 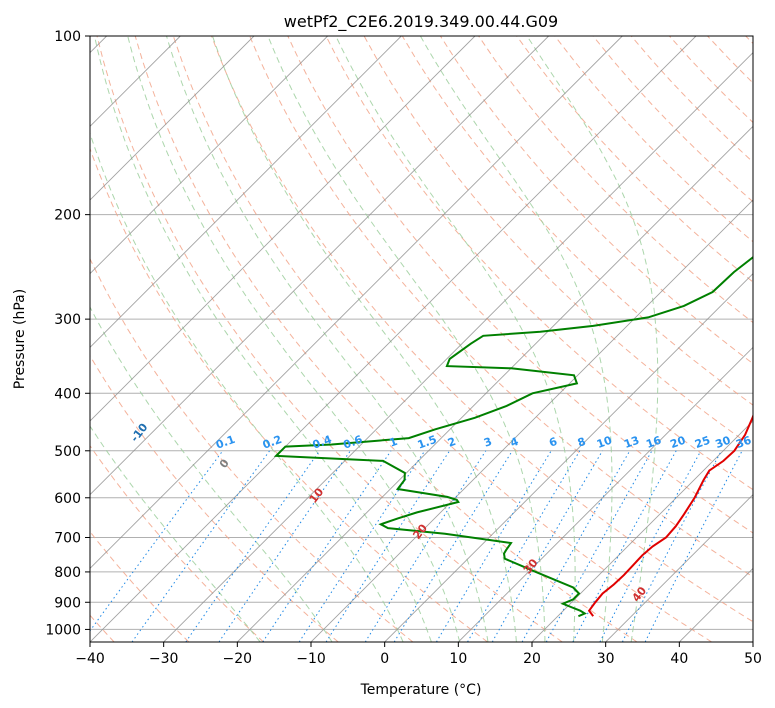 I want to click on y-tick-label: 300, so click(x=67, y=320).